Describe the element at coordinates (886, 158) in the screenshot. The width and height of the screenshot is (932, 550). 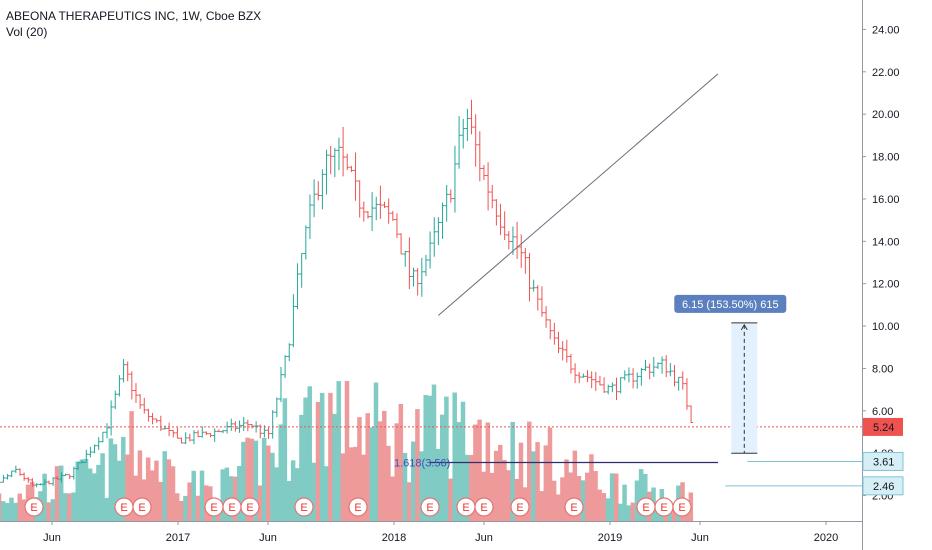
I see `price-tick-label: 18.00` at that location.